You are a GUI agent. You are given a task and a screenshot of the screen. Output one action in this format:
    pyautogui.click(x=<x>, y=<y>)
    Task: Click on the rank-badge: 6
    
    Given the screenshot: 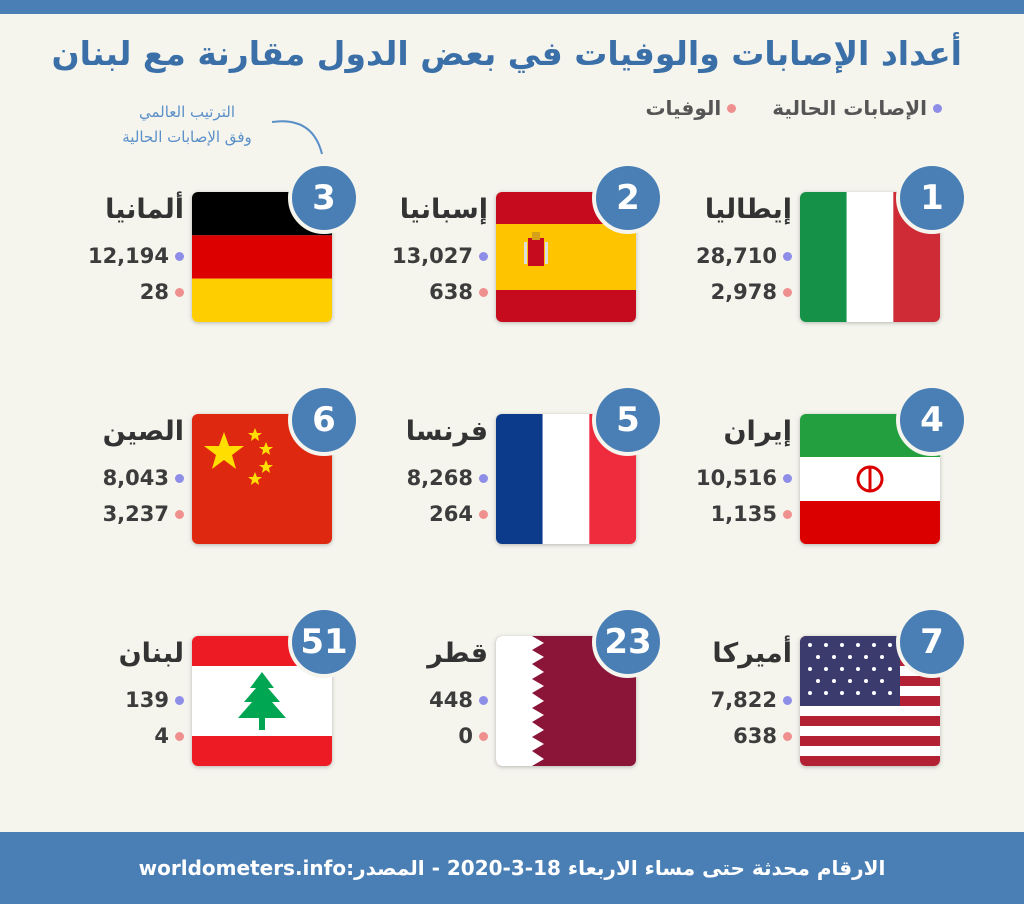 What is the action you would take?
    pyautogui.click(x=324, y=420)
    